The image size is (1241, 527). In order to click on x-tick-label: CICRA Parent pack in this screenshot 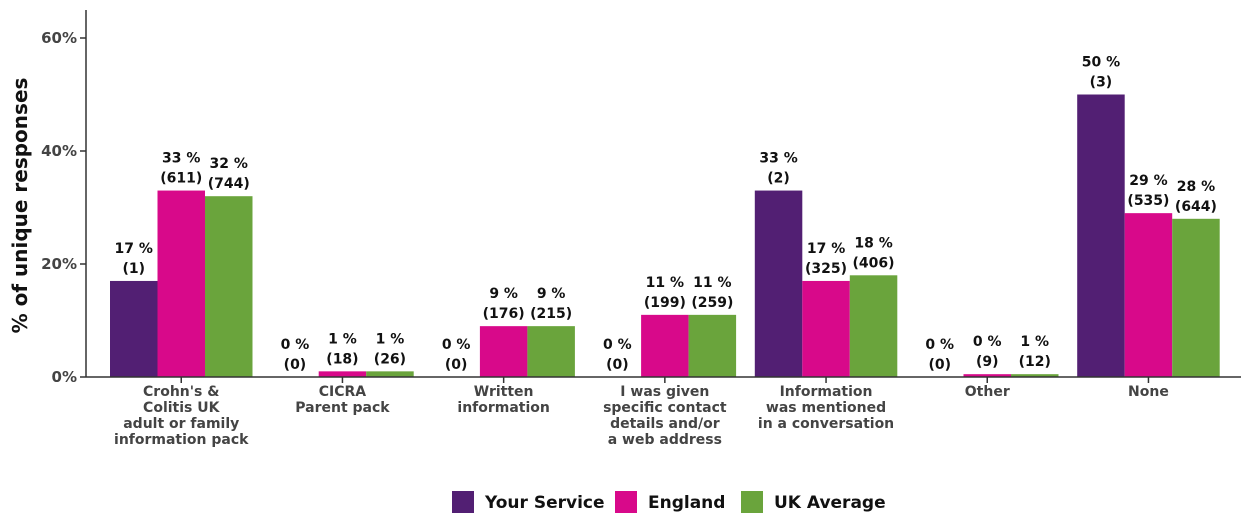, I will do `click(342, 400)`.